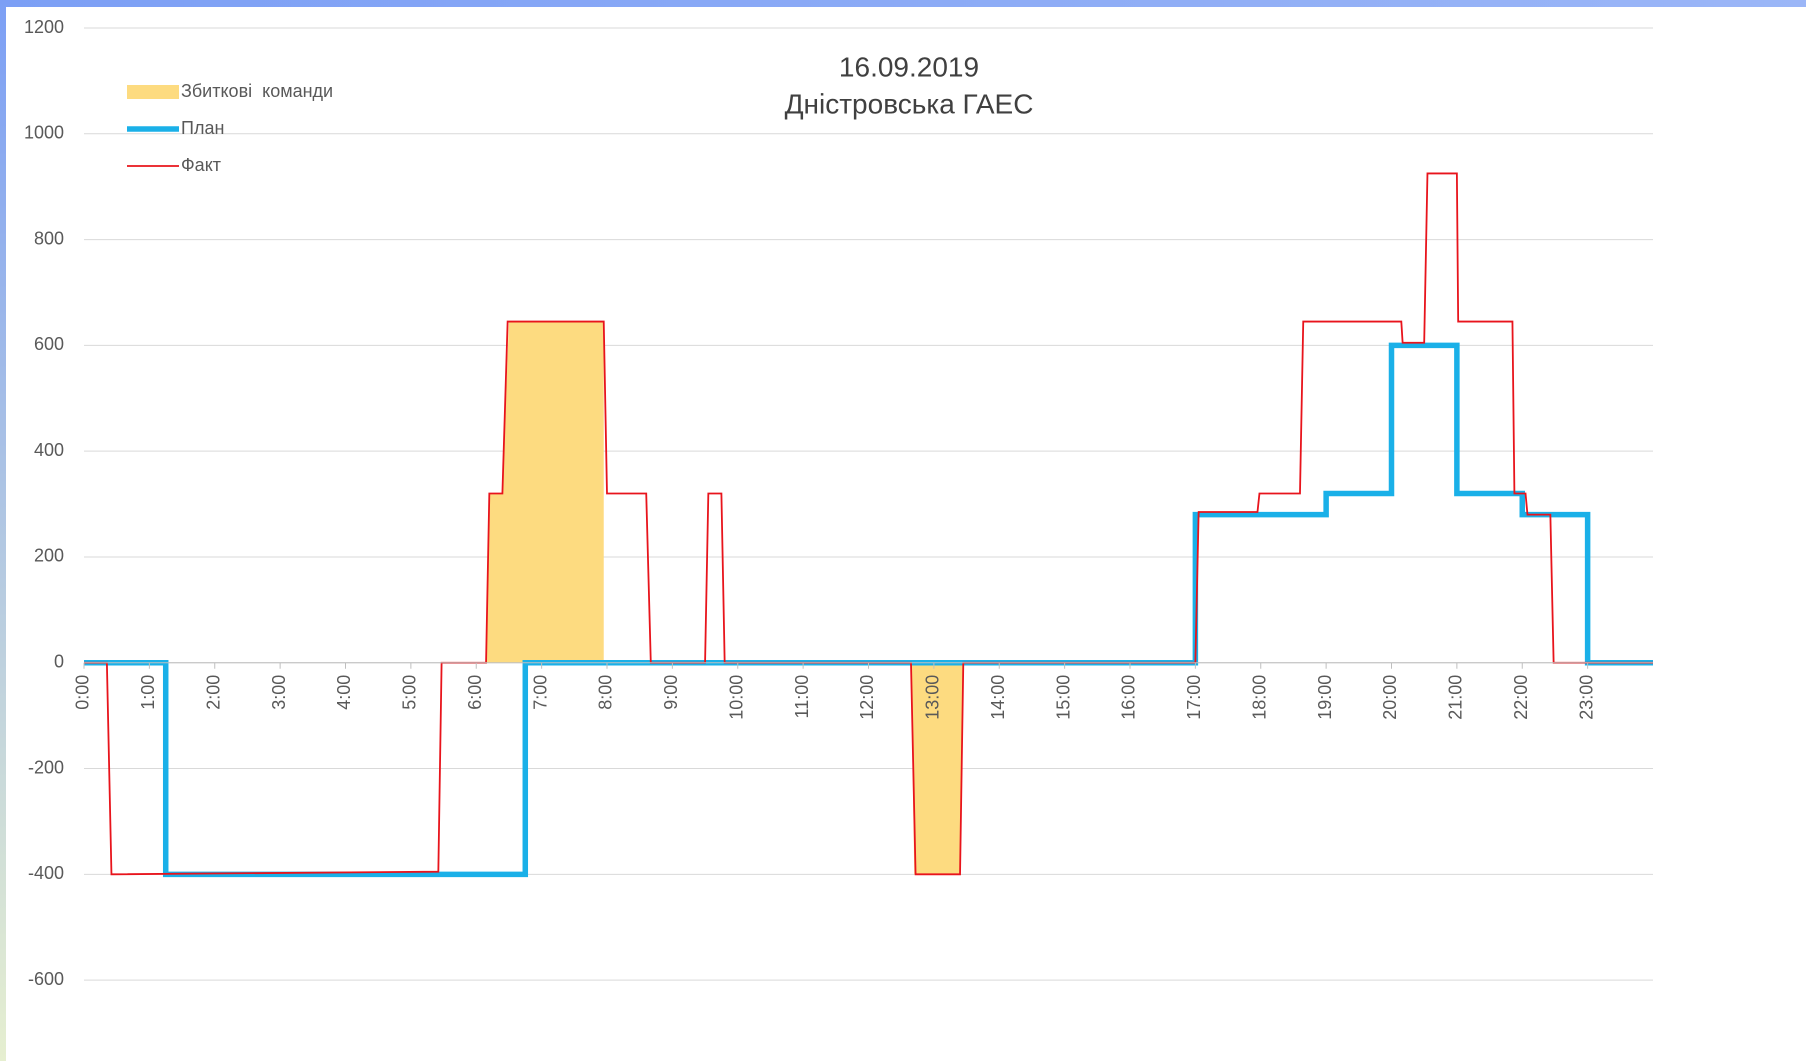 Image resolution: width=1806 pixels, height=1061 pixels. Describe the element at coordinates (1129, 697) in the screenshot. I see `x-tick-label: 16:00` at that location.